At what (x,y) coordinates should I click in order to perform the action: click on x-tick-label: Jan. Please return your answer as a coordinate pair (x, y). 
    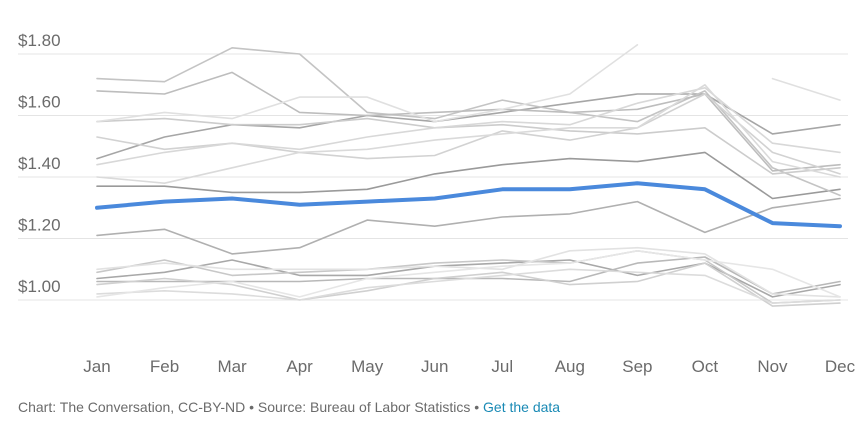
    Looking at the image, I should click on (96, 366).